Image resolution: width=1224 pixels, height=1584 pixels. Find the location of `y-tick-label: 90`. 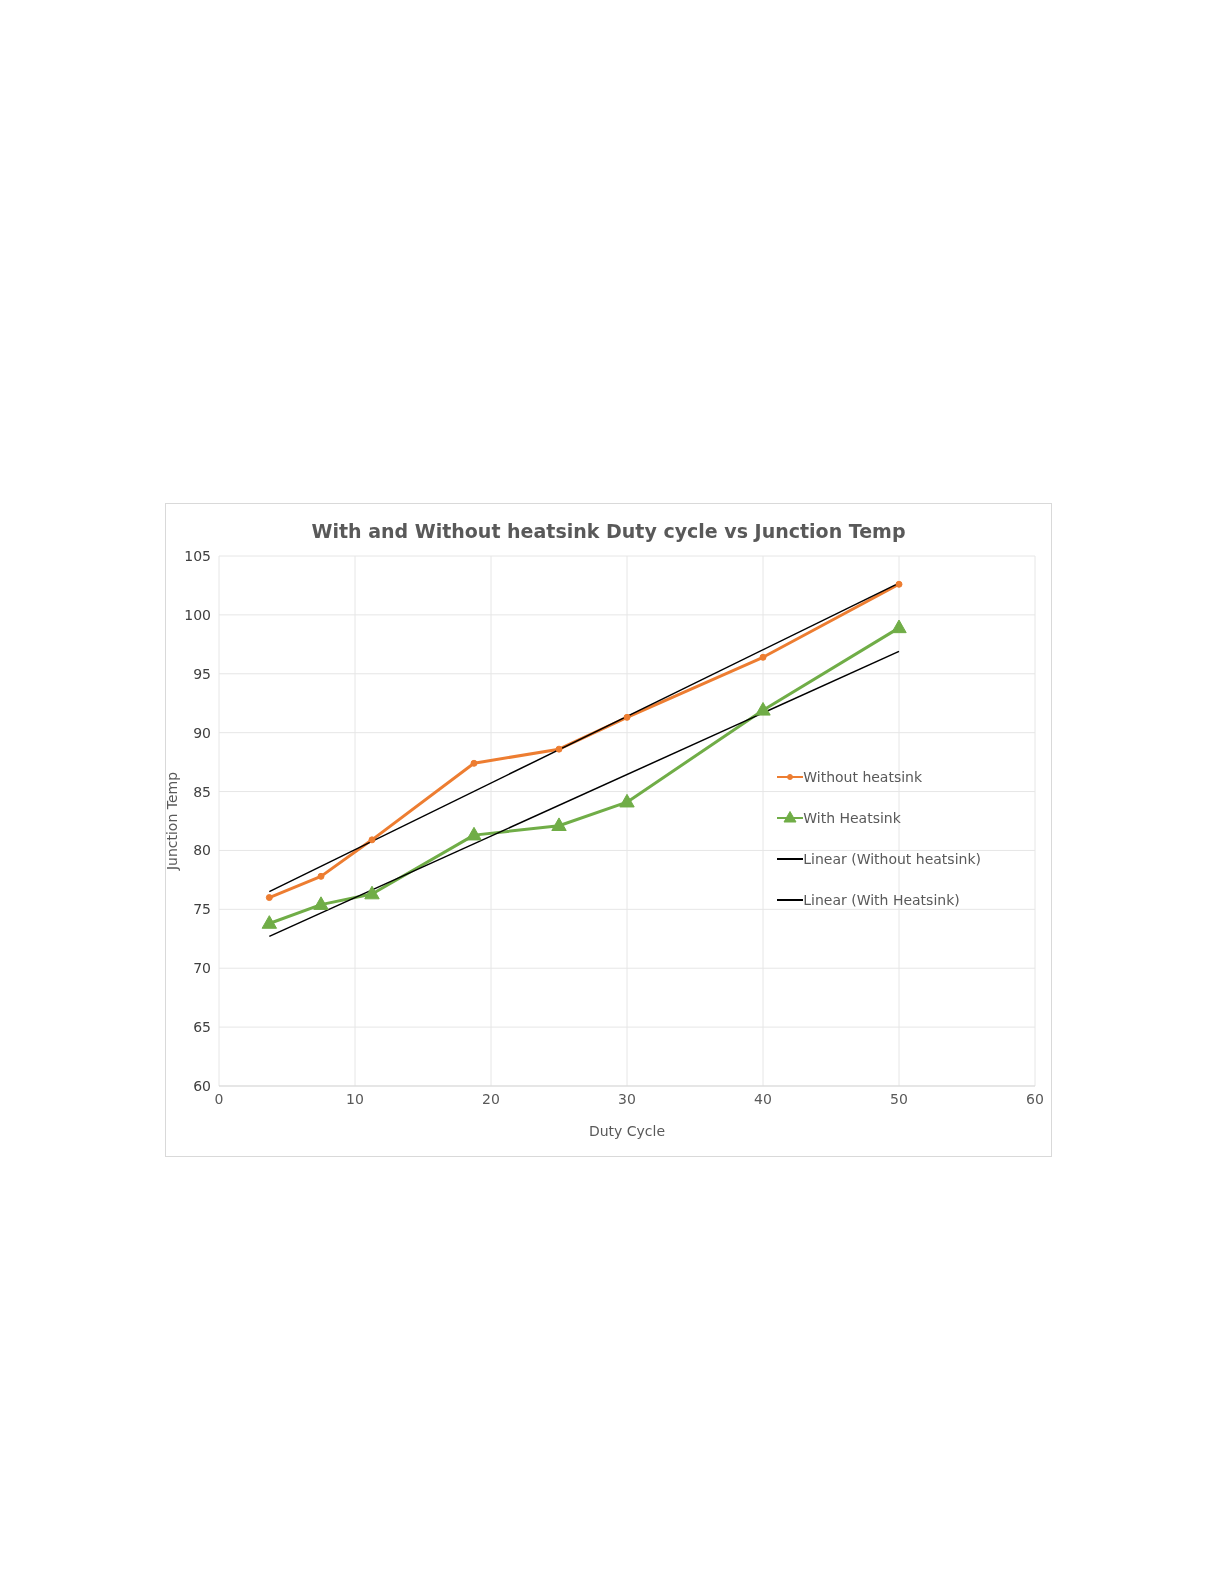

y-tick-label: 90 is located at coordinates (202, 732).